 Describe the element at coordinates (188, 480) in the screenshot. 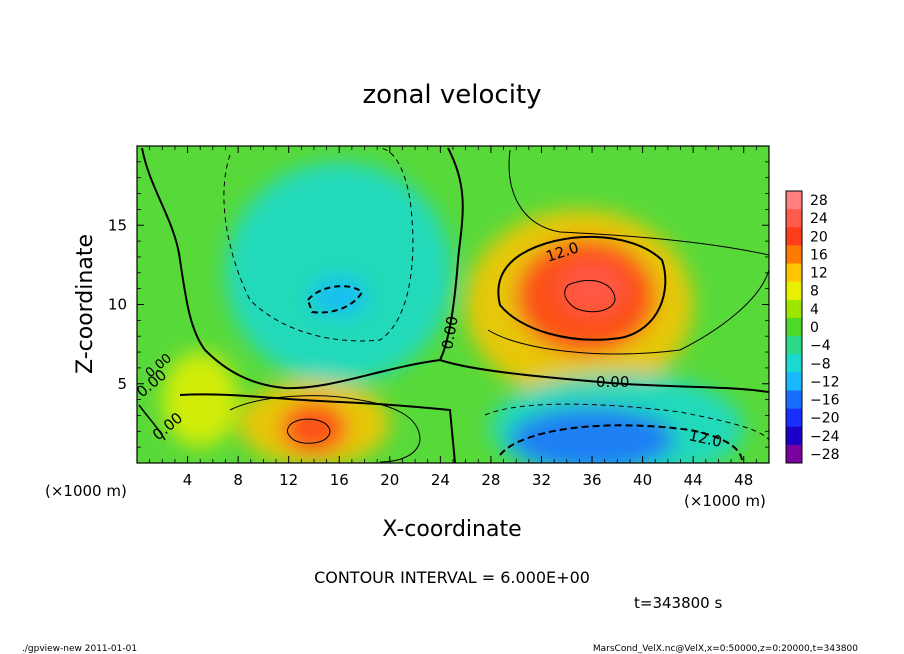

I see `x-tick-label: 4` at that location.